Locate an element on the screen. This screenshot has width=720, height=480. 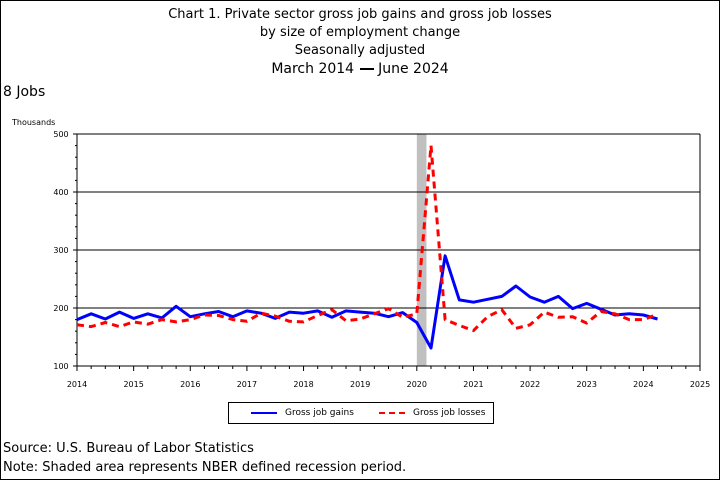
x-tick-label-2023: 2023 is located at coordinates (587, 384).